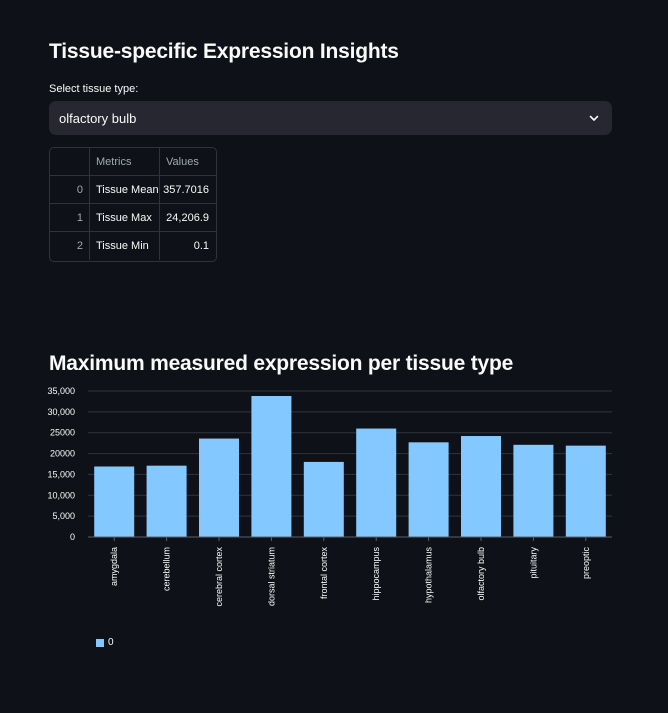  Describe the element at coordinates (533, 563) in the screenshot. I see `x-tick-label: pituitary` at that location.